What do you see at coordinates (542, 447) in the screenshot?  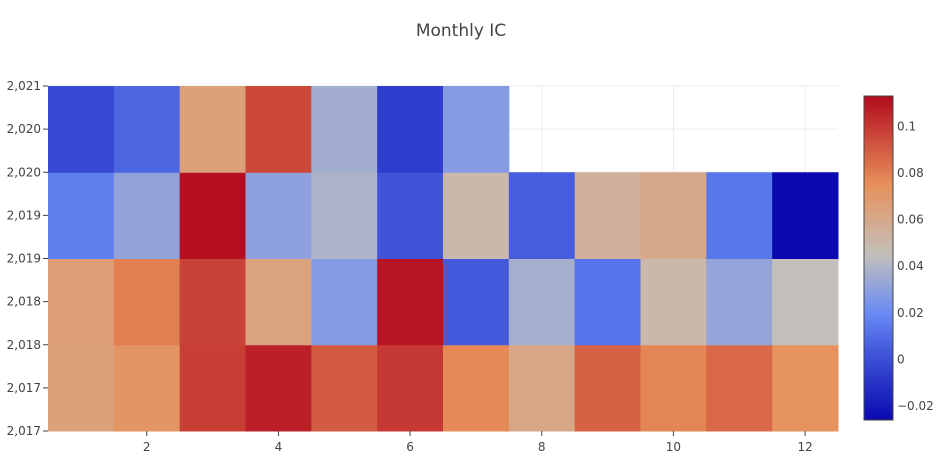 I see `x-tick-label: 8` at bounding box center [542, 447].